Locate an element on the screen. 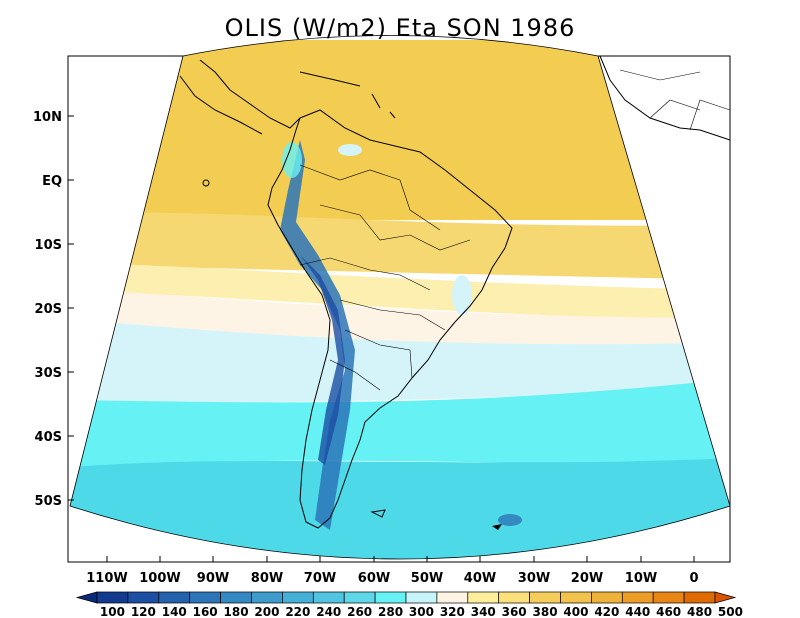 This screenshot has height=618, width=800. lat-label-eq: EQ is located at coordinates (52, 181).